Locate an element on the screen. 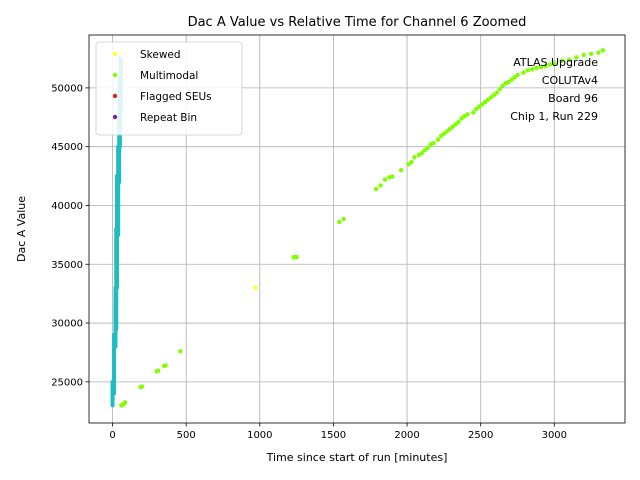 The height and width of the screenshot is (480, 640). y-axis-label: Dac A Value is located at coordinates (21, 229).